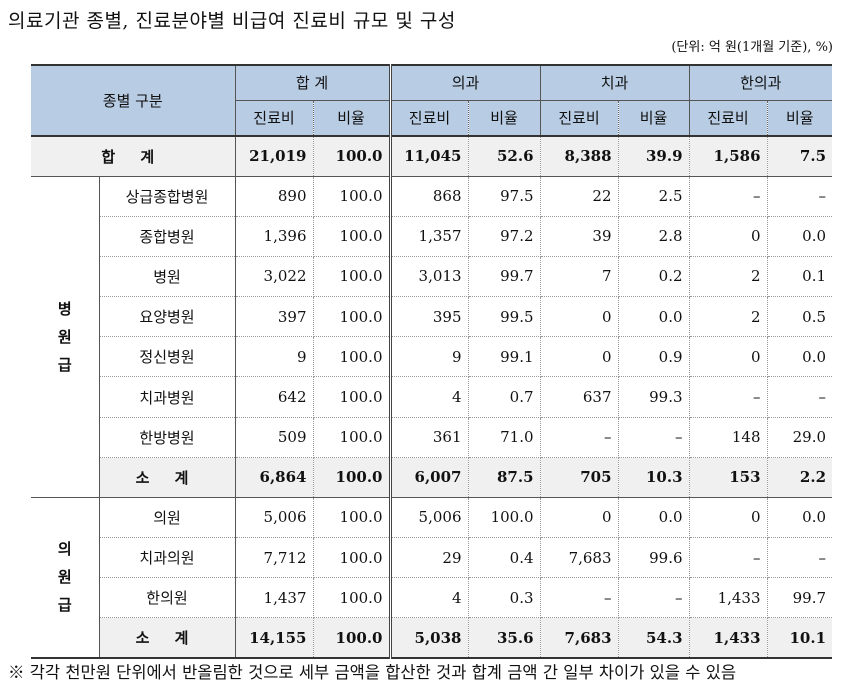  I want to click on cost-cell: 14,155, so click(274, 638).